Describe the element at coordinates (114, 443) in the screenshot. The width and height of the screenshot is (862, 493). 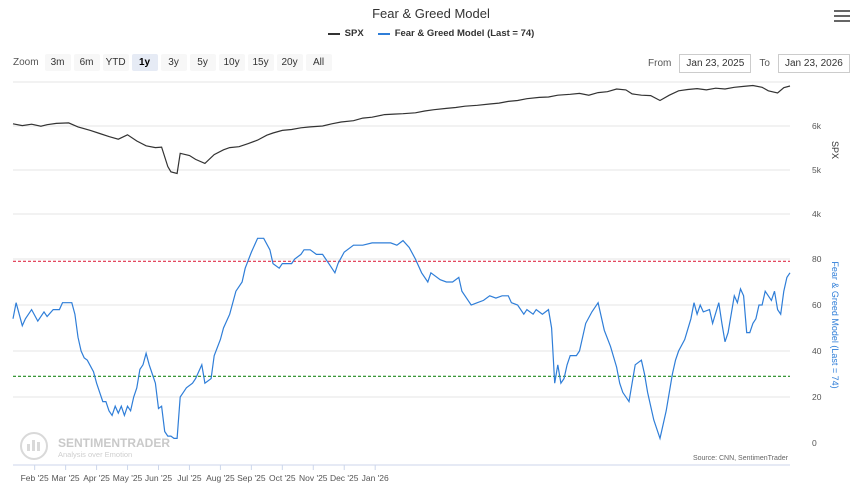
I see `watermark-name: SENTIMENTRADER` at that location.